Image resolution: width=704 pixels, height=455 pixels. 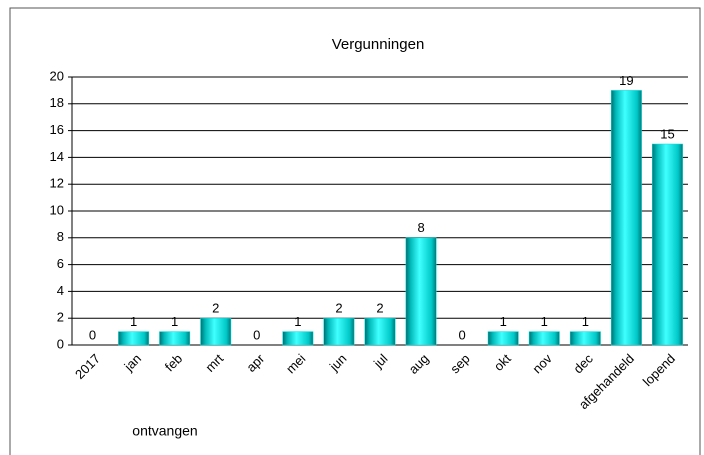 I want to click on y-tick-label: 16, so click(x=57, y=129).